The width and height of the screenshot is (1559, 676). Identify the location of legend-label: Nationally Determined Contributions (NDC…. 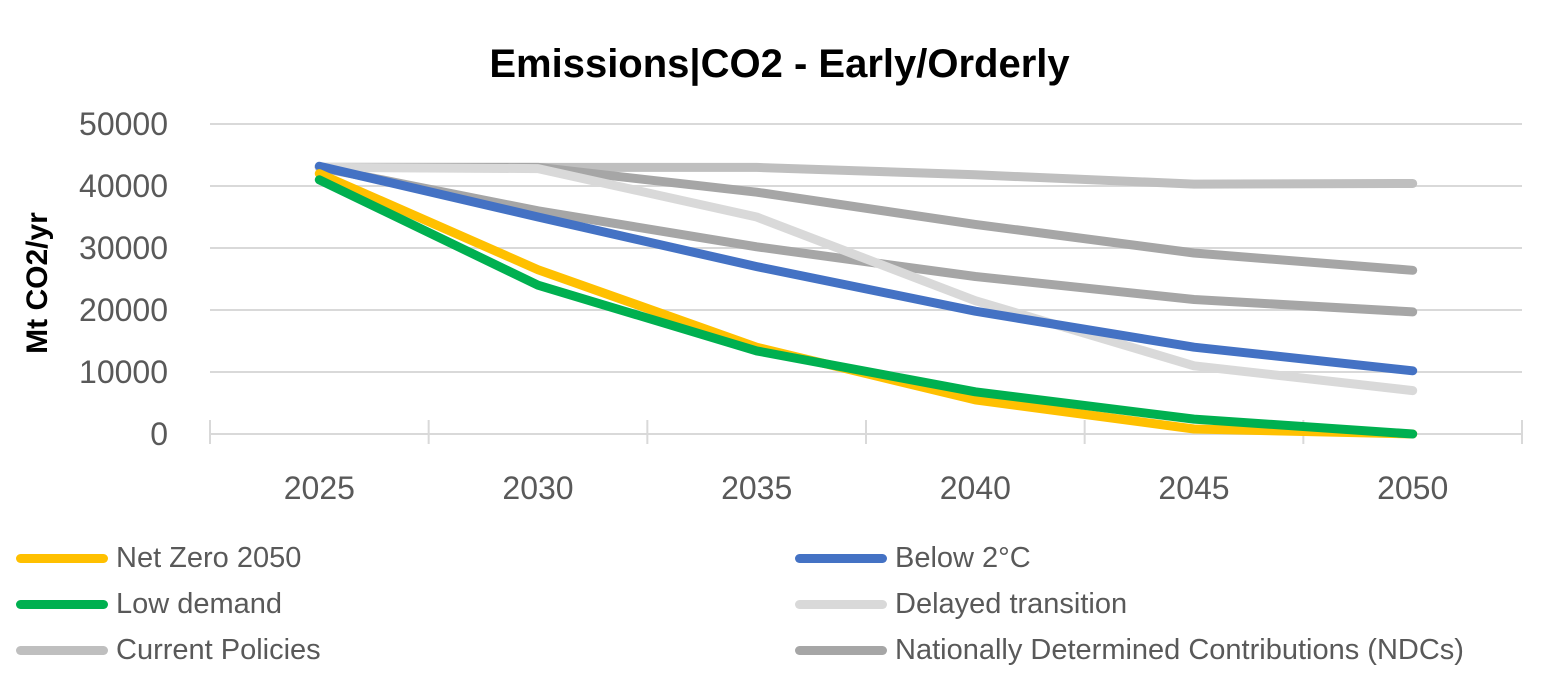
(1179, 649).